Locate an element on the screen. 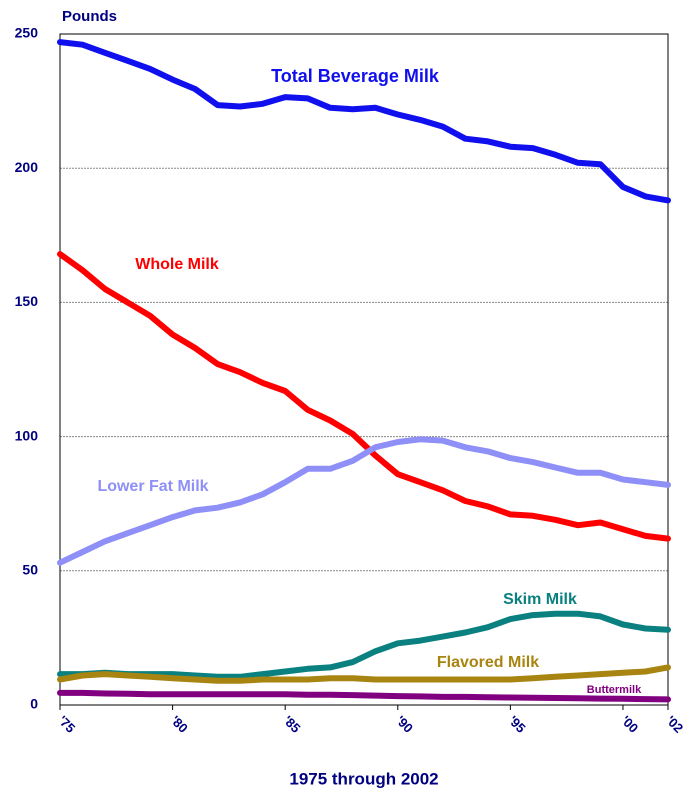 Image resolution: width=686 pixels, height=794 pixels. x-tick-label: '80 is located at coordinates (179, 724).